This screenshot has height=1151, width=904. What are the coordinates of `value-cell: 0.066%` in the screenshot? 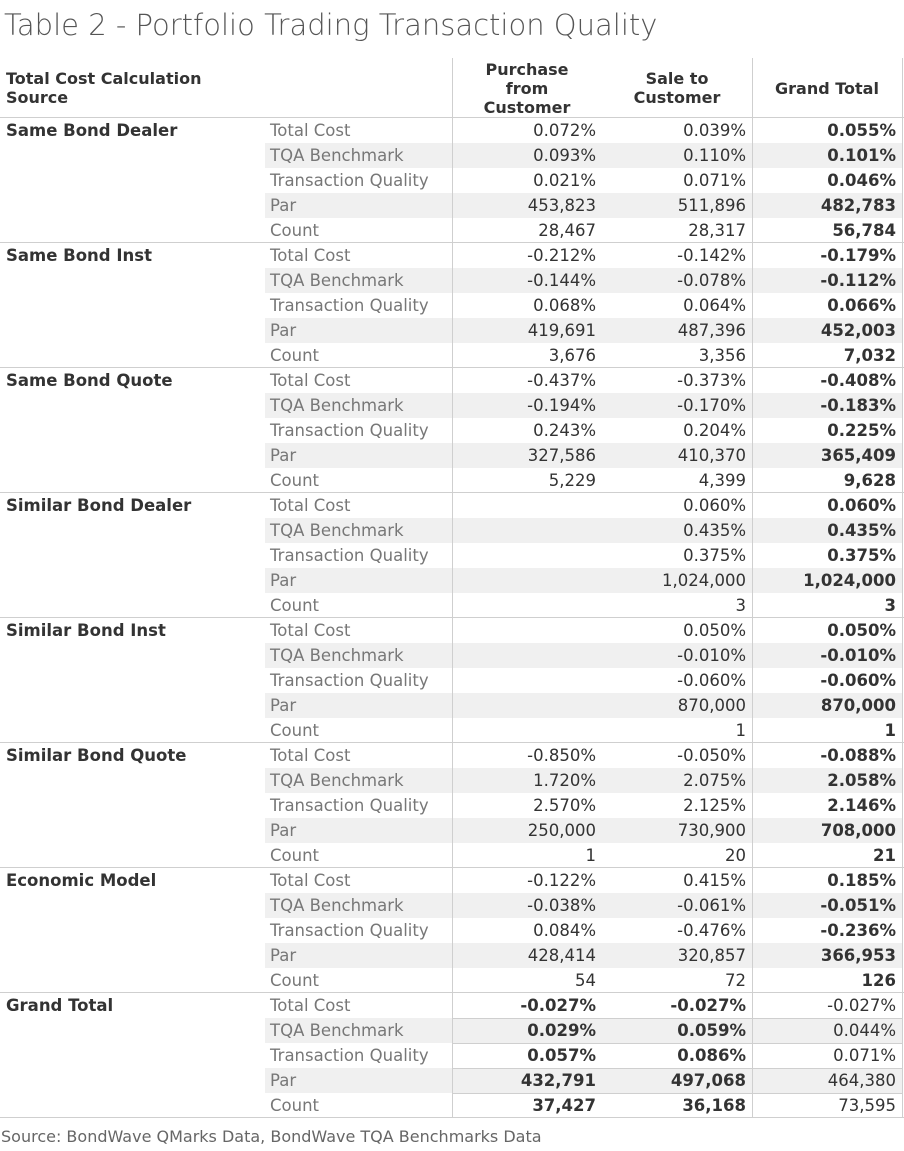 It's located at (861, 305).